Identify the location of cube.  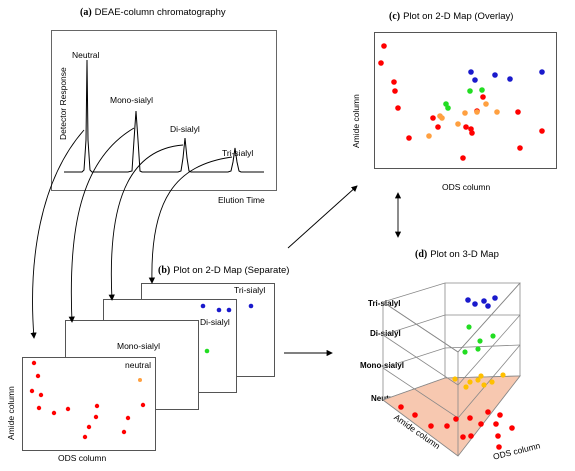
(451, 369).